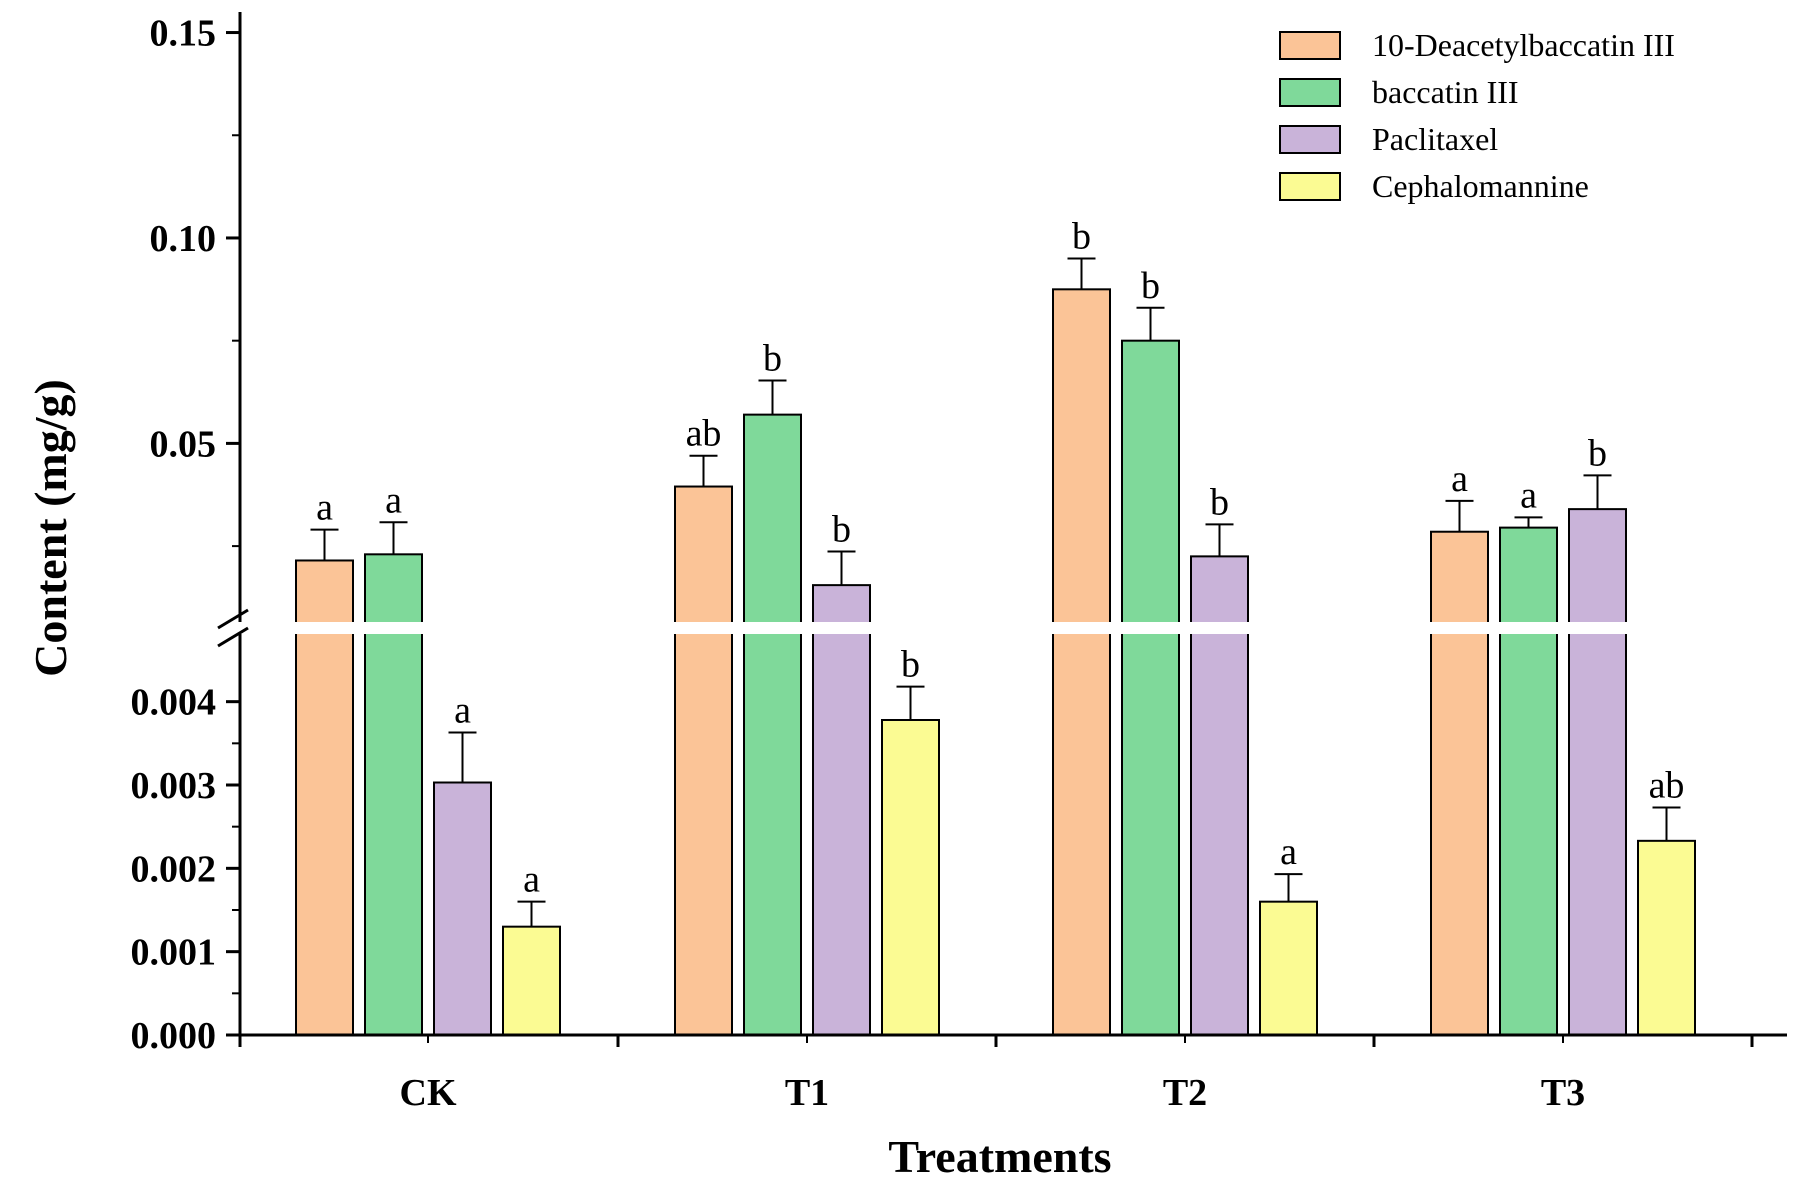 This screenshot has width=1815, height=1189. Describe the element at coordinates (324, 798) in the screenshot. I see `bar-10-deacetylbaccatin-iii-ck` at that location.